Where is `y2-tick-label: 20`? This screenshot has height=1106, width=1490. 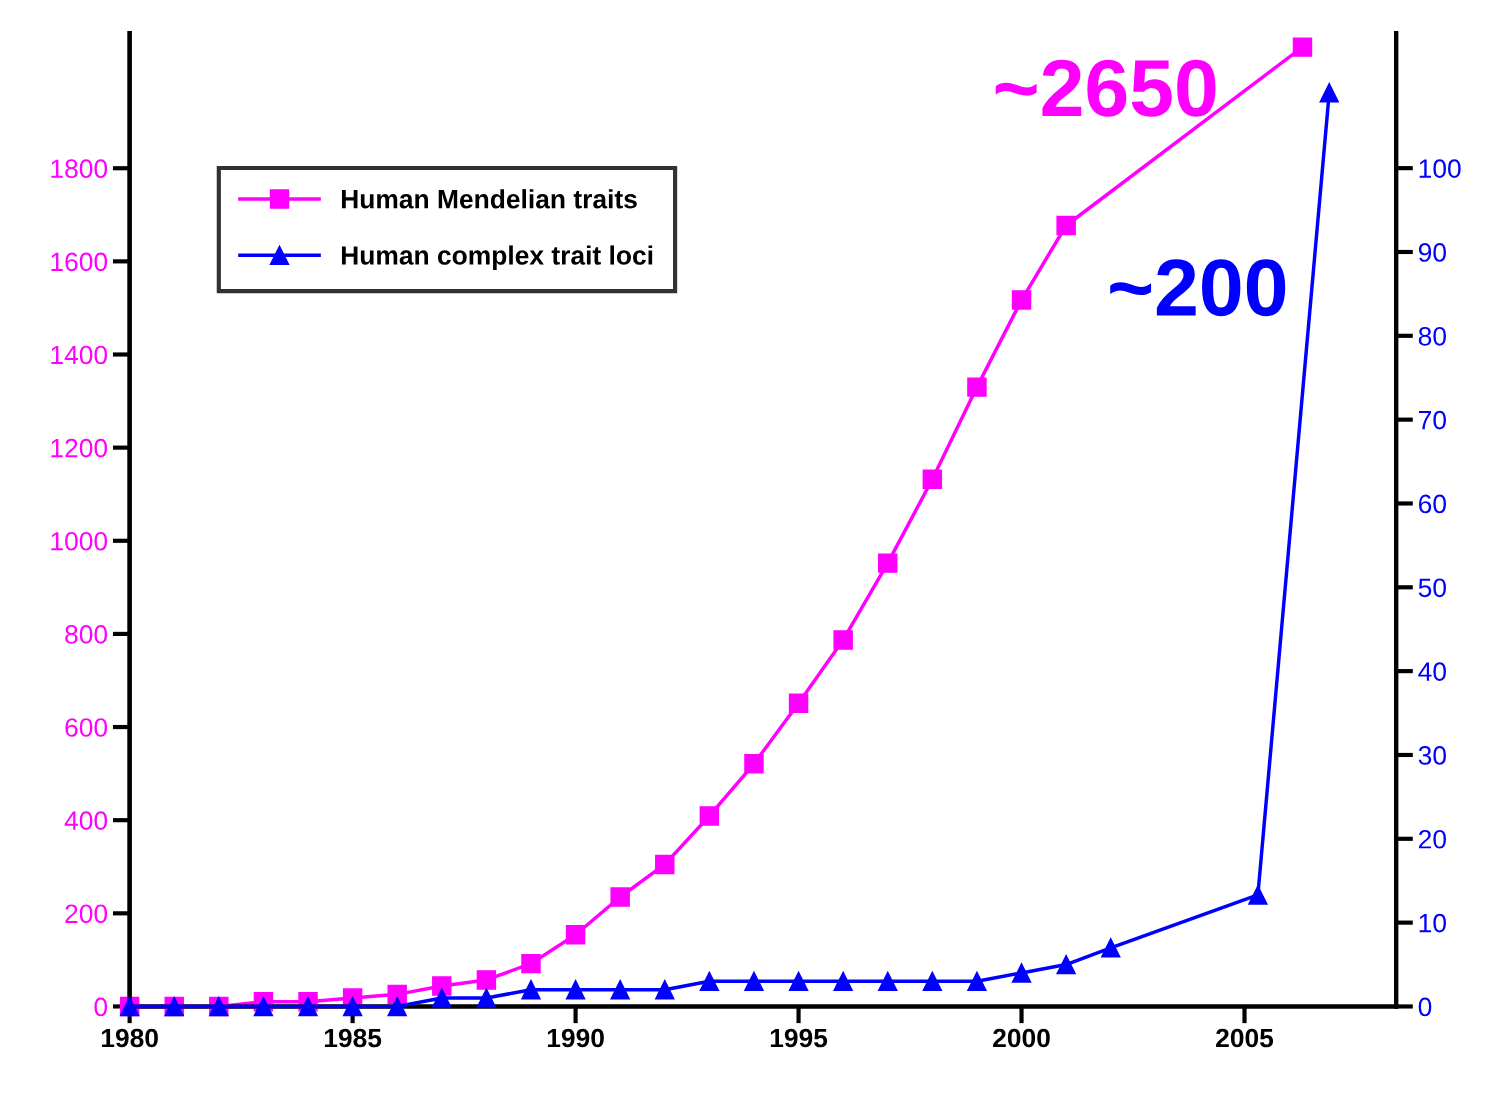
y2-tick-label: 20 is located at coordinates (1432, 839).